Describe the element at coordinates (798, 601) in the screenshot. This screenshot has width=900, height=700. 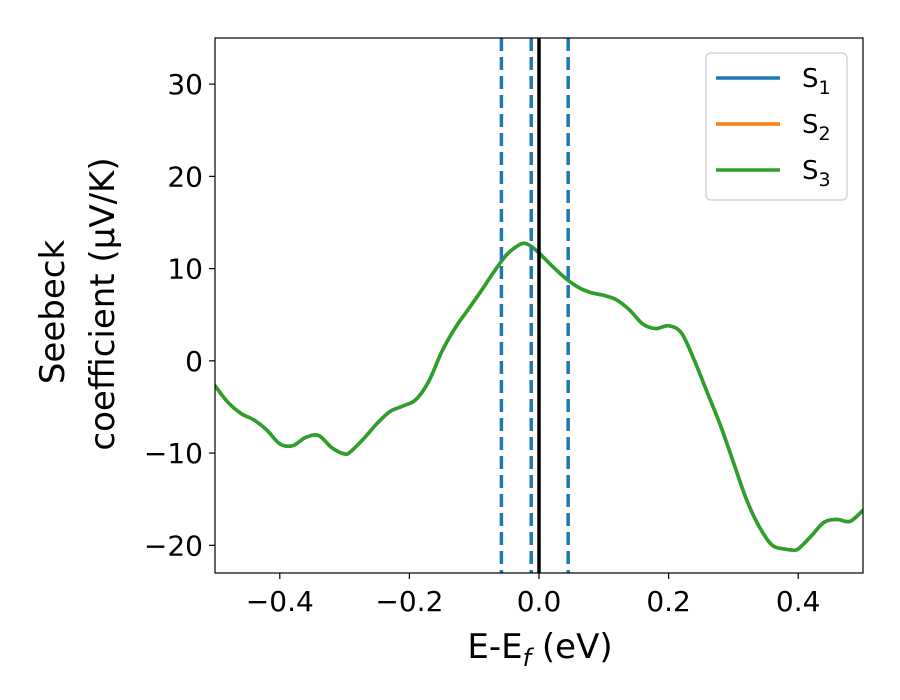
I see `x-tick-label: 0.4` at that location.